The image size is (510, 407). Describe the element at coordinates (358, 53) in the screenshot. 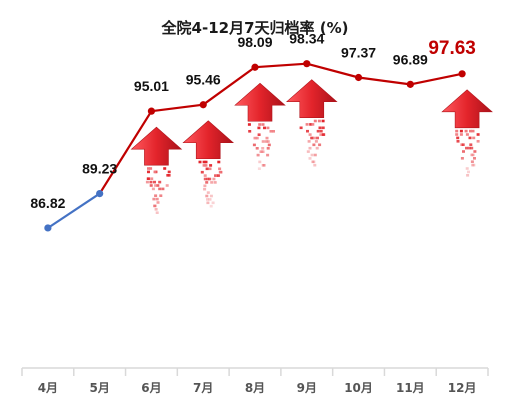

I see `data-label: 97.37` at that location.